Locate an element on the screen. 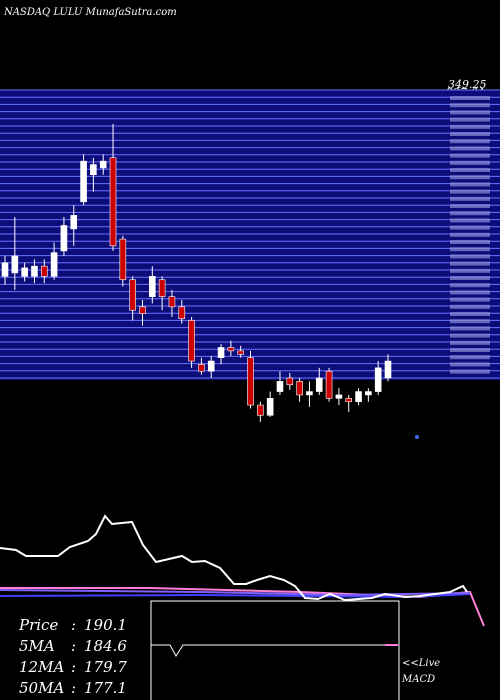 Image resolution: width=500 pixels, height=700 pixels. macd-label: MACD is located at coordinates (418, 679).